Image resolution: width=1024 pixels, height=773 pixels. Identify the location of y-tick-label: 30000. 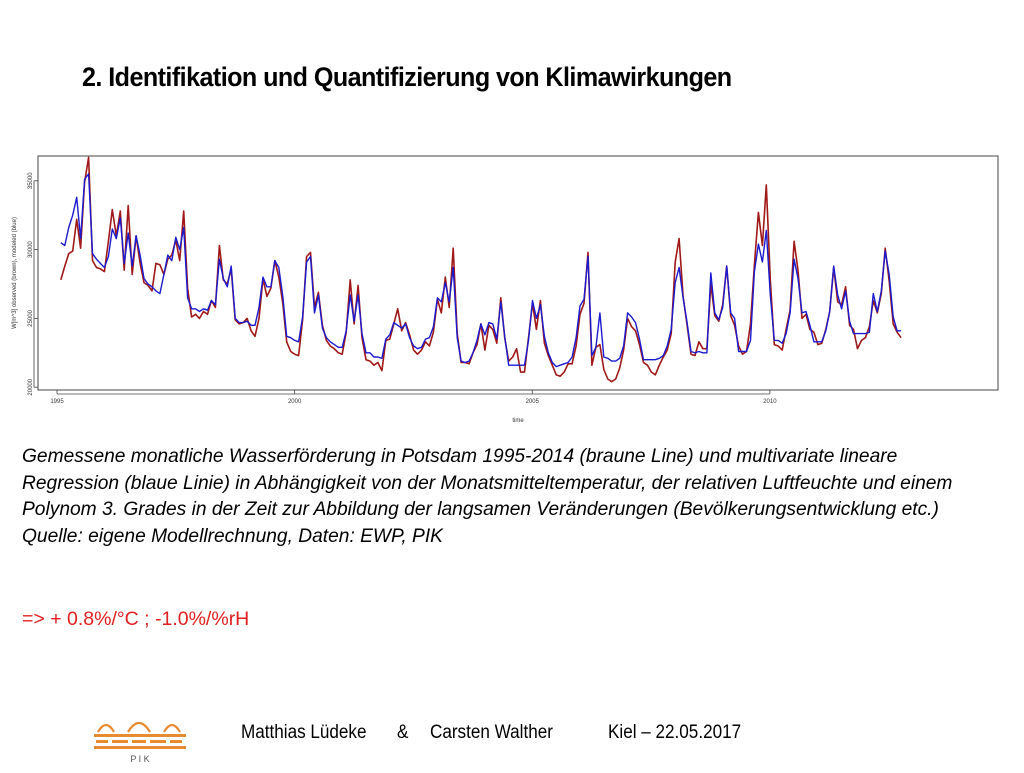
(31, 249).